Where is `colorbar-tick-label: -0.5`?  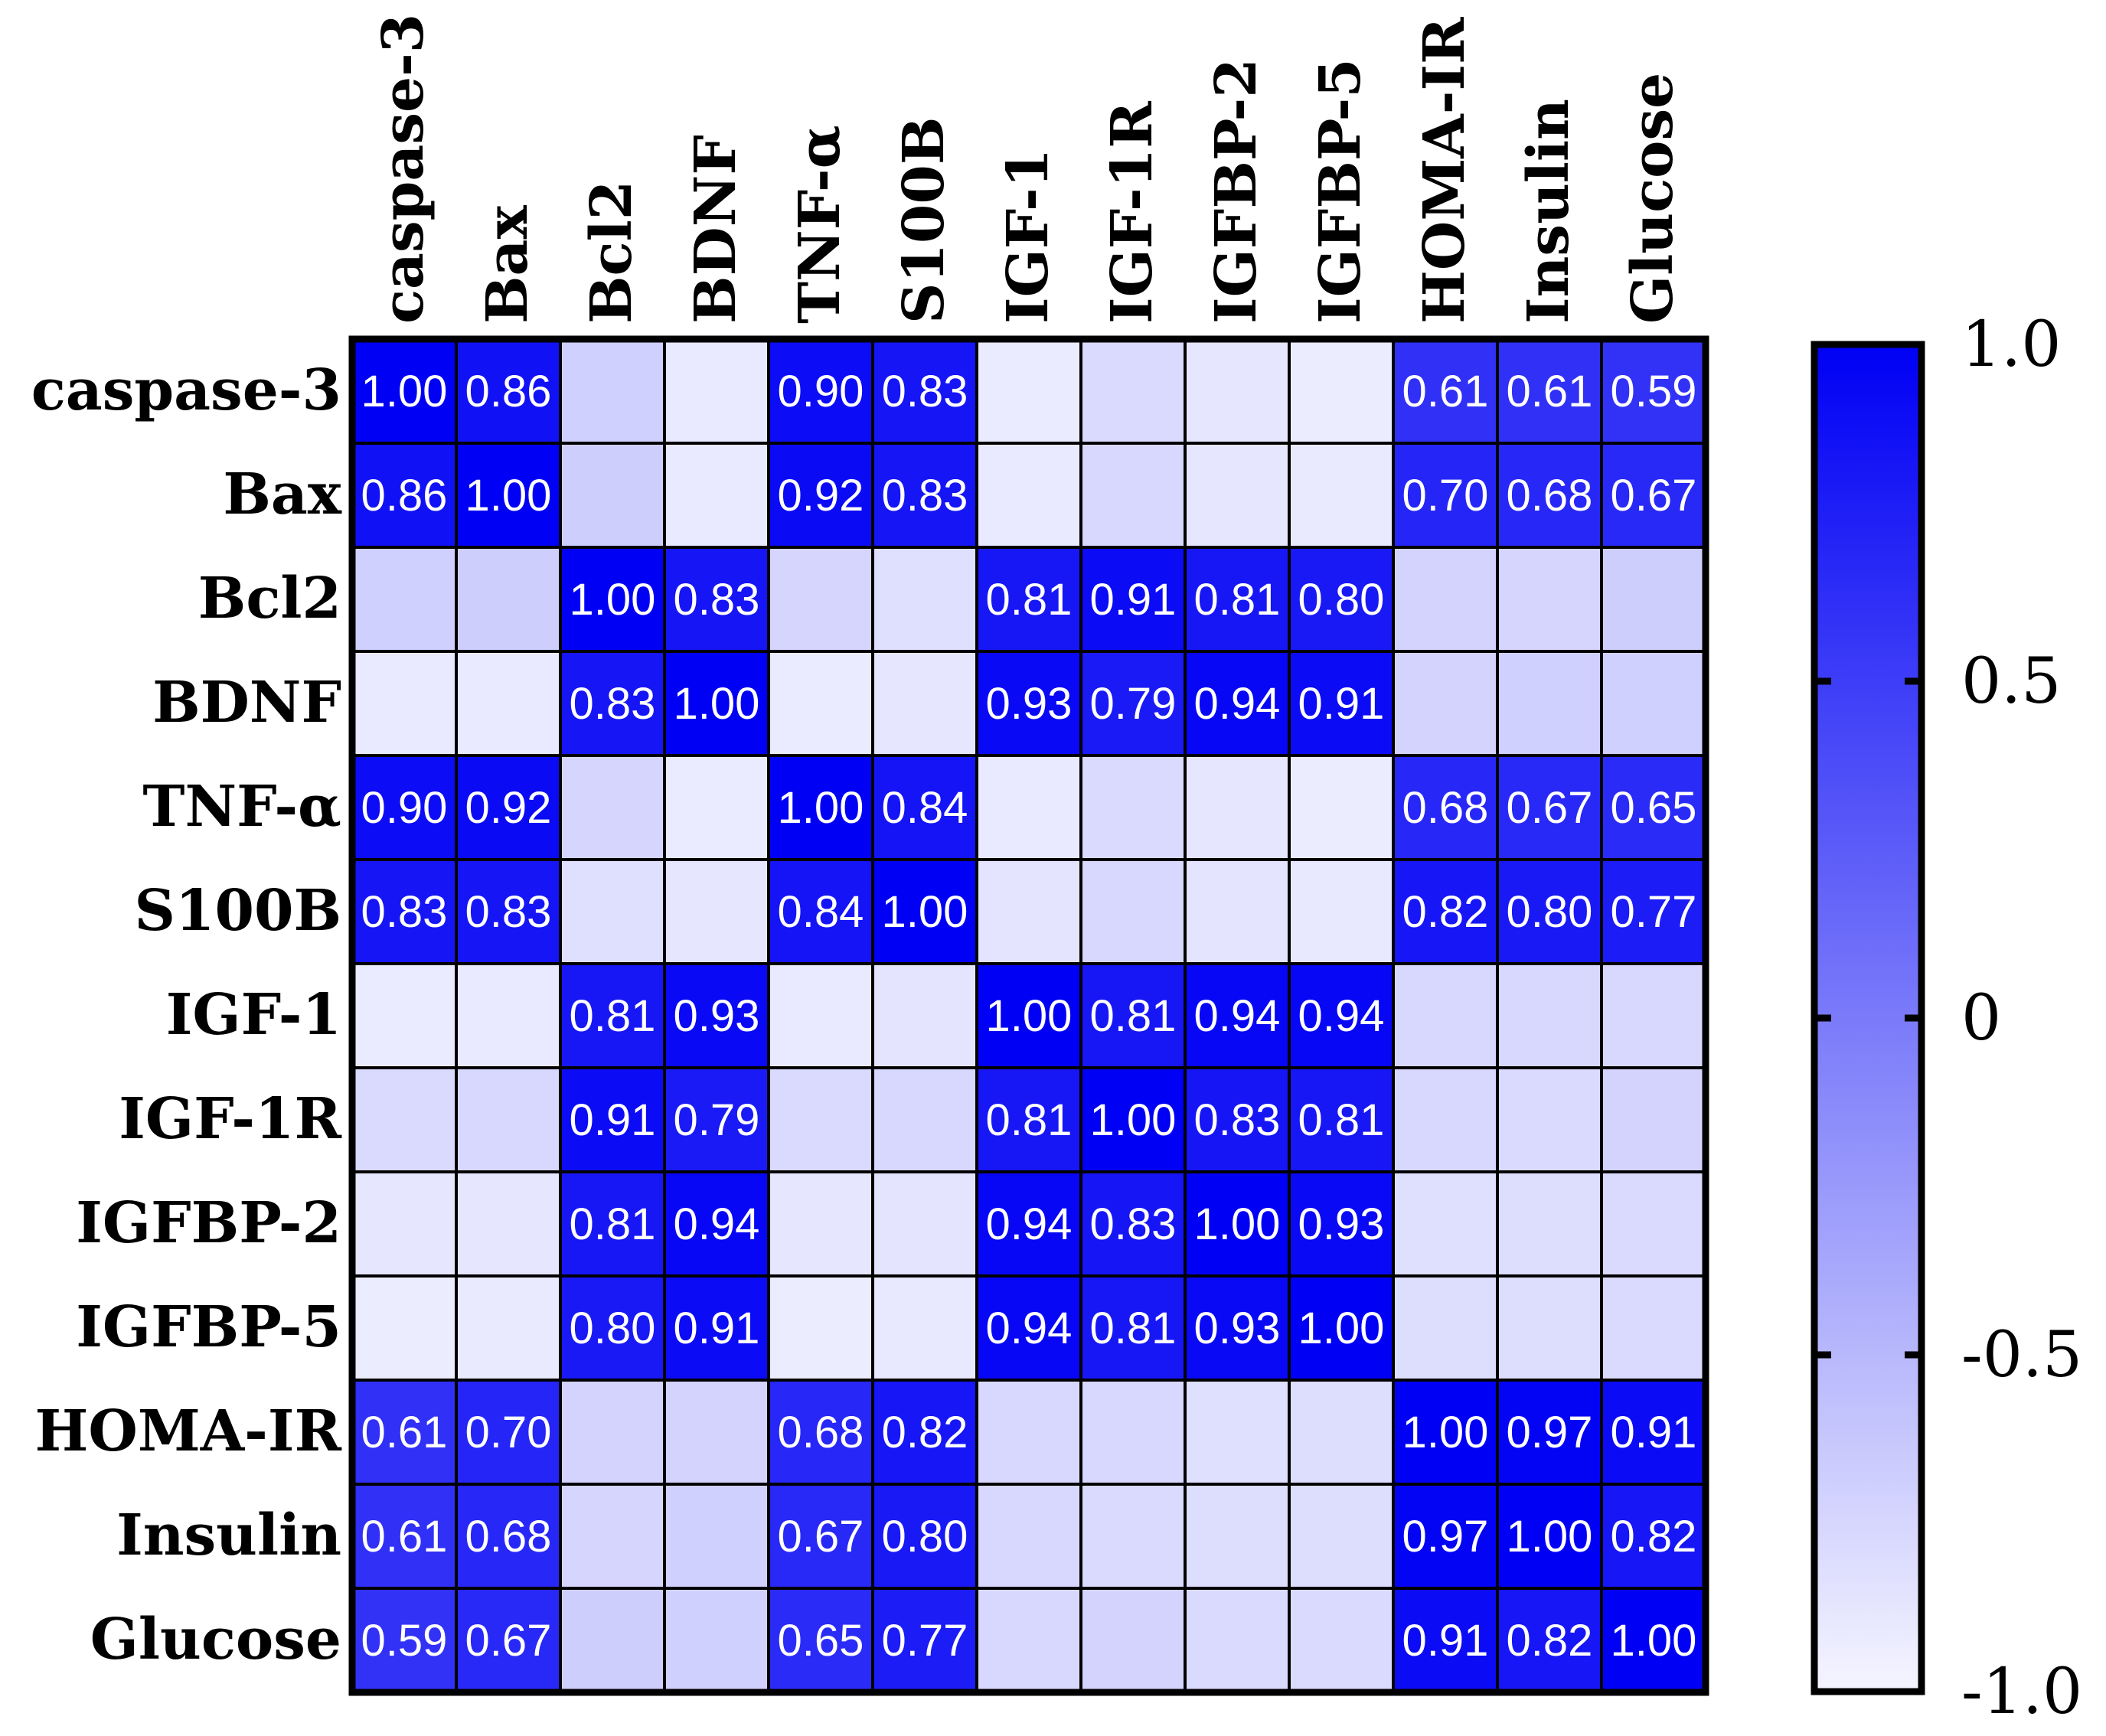 colorbar-tick-label: -0.5 is located at coordinates (2021, 1355).